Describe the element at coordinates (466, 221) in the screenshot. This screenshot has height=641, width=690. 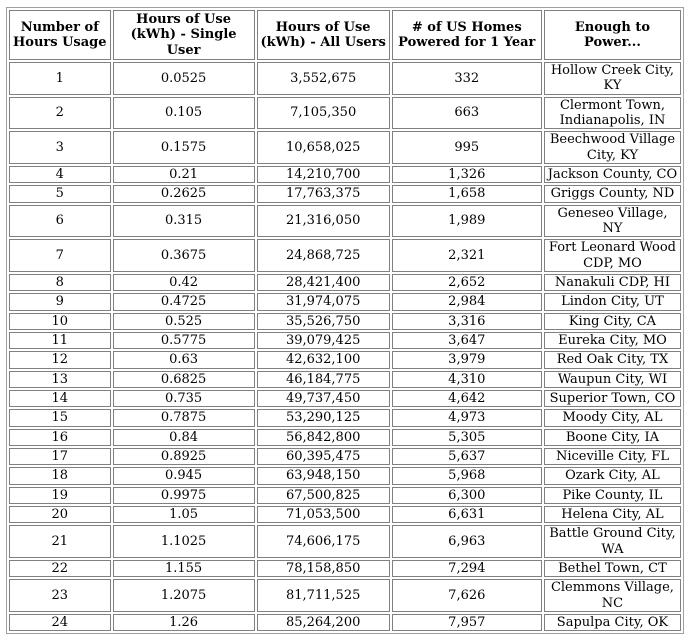
I see `table-cell: 1,989` at that location.